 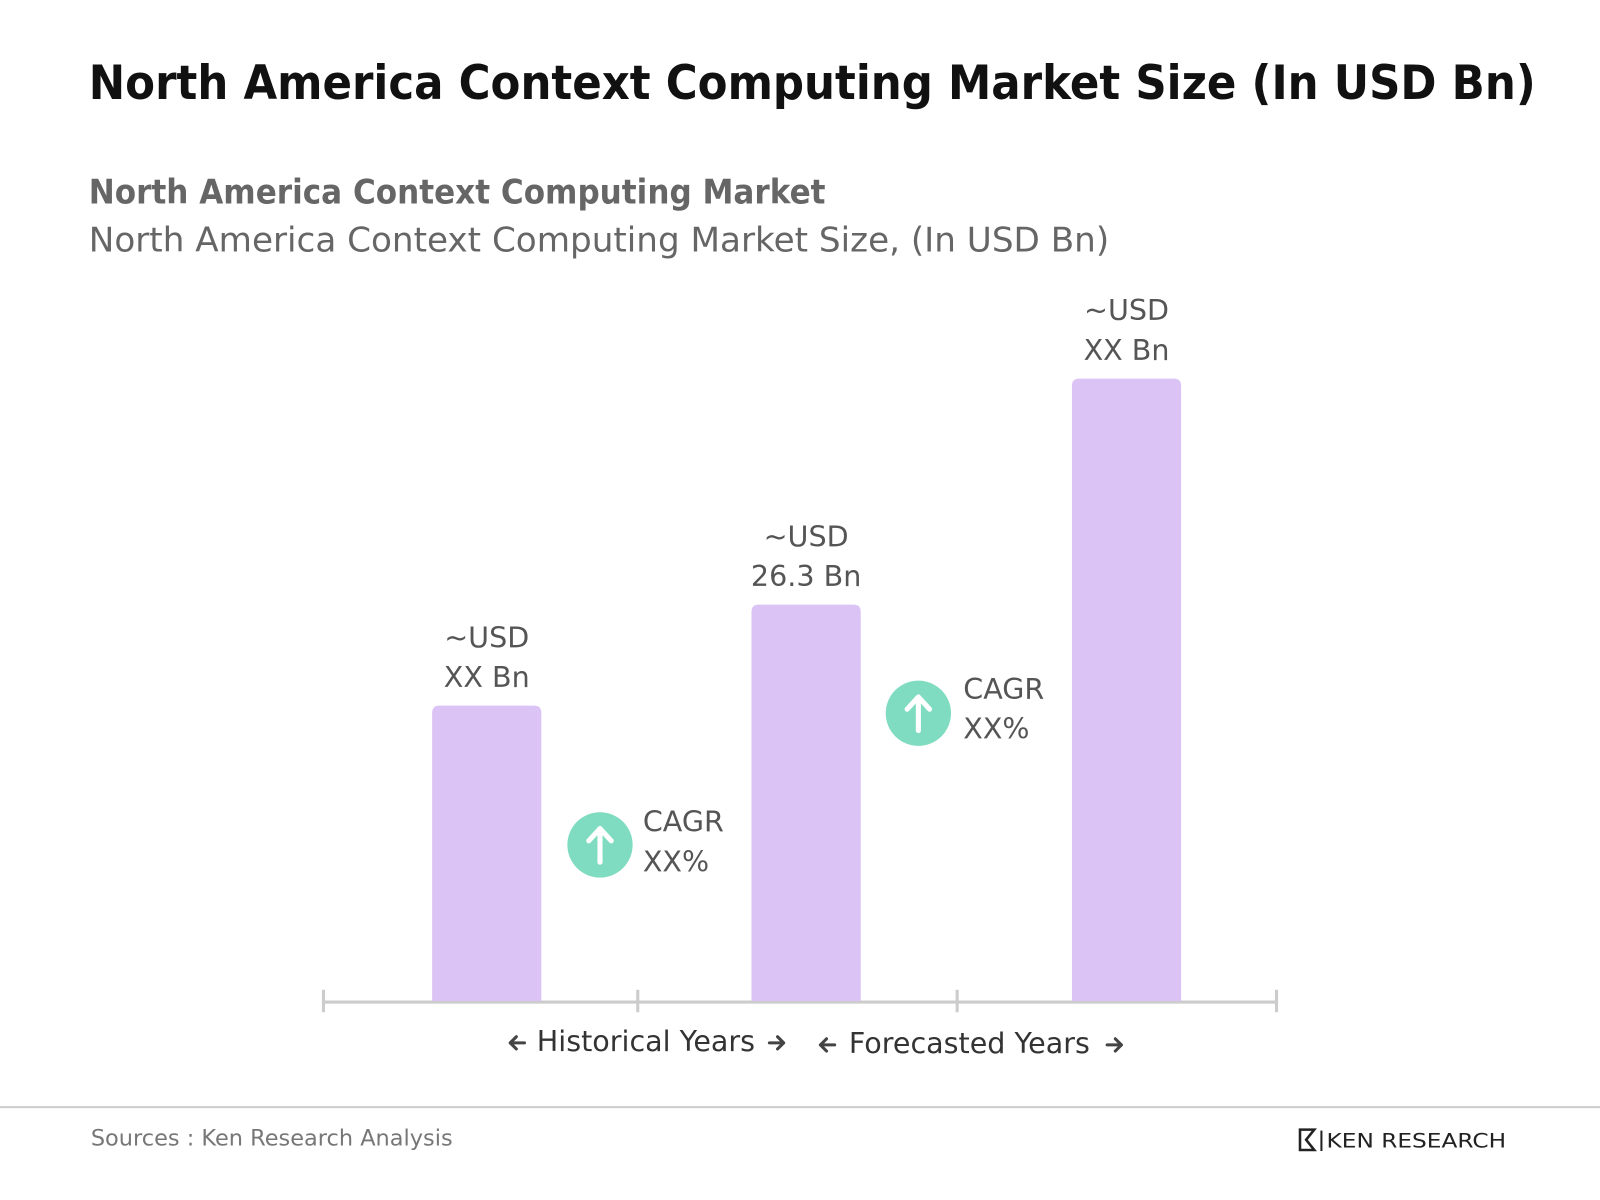 What do you see at coordinates (1417, 1140) in the screenshot?
I see `brand-name: KEN RESEARCH` at bounding box center [1417, 1140].